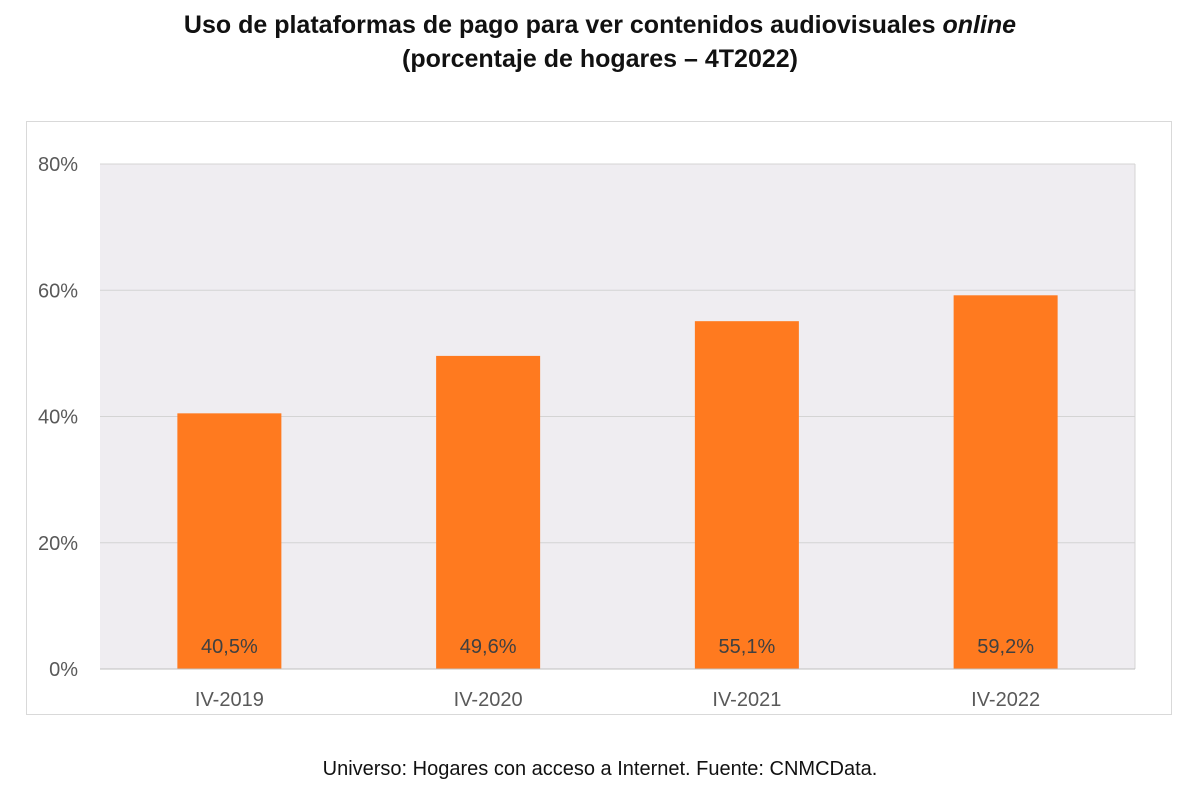  Describe the element at coordinates (58, 165) in the screenshot. I see `y-tick-label: 80%` at that location.